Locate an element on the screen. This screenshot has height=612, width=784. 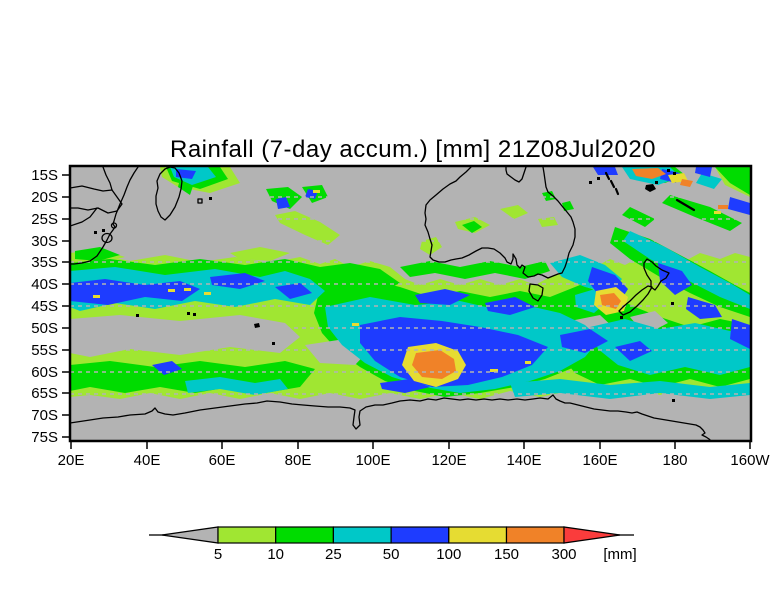
colorbar-unit-label: [mm] is located at coordinates (619, 554).